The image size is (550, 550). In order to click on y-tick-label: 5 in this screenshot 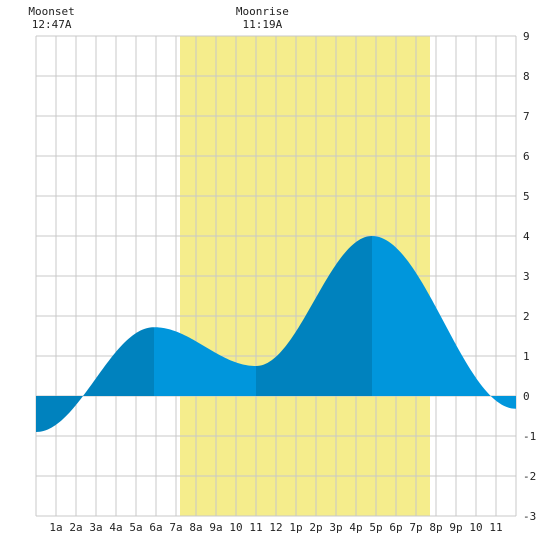, I will do `click(526, 196)`.